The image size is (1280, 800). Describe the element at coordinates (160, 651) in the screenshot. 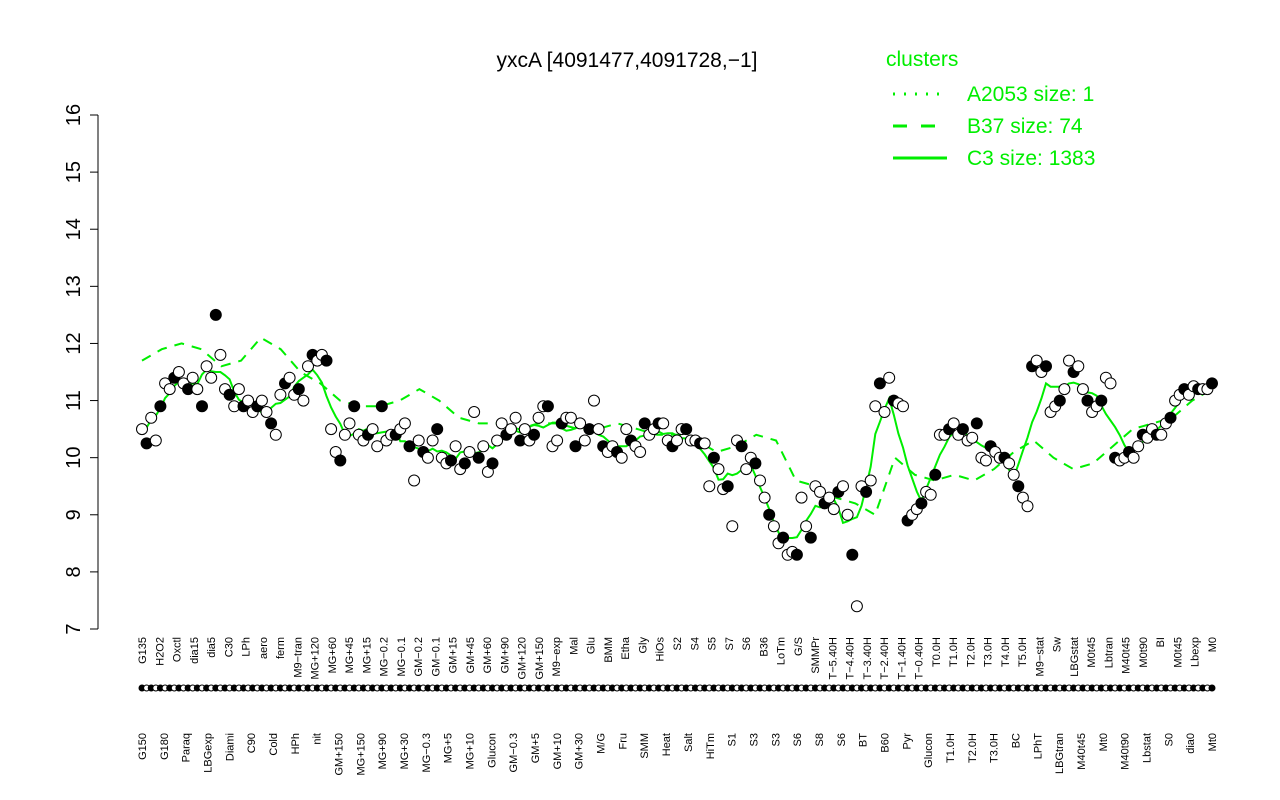

I see `x-tick-top-label: H2O2` at that location.